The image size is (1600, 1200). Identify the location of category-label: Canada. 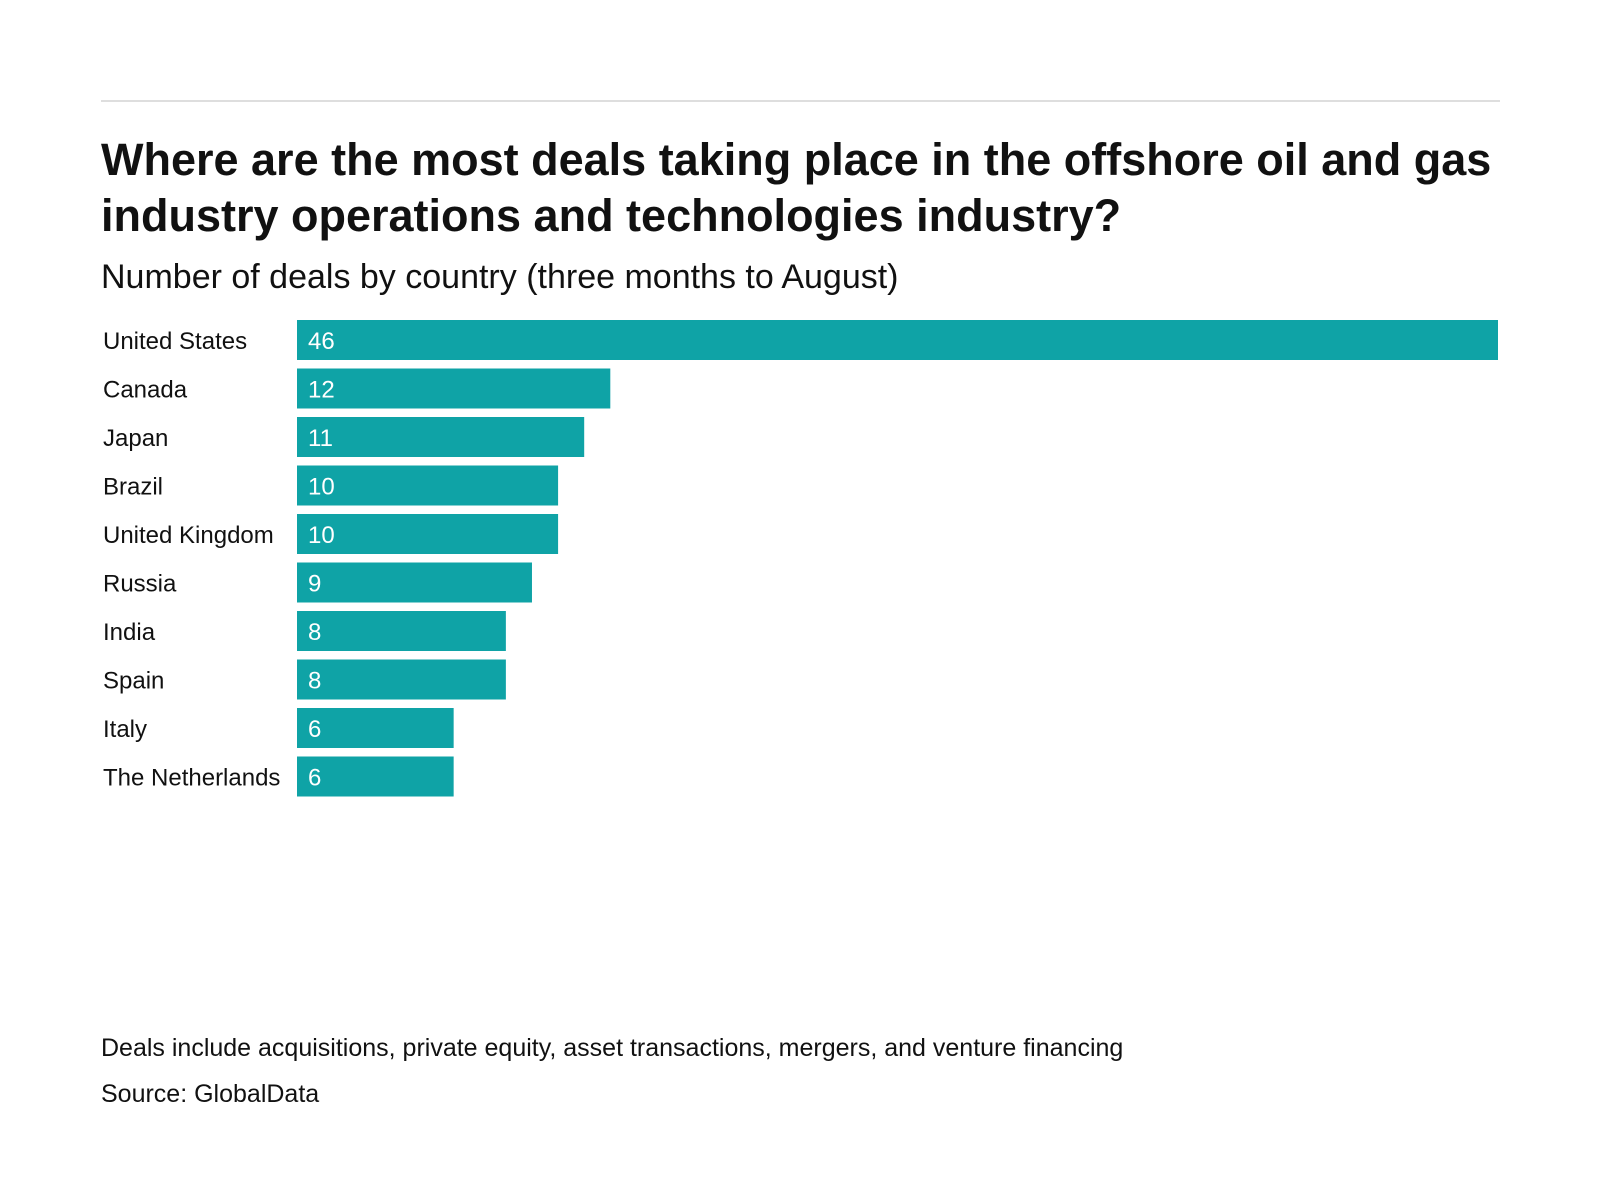
(145, 390).